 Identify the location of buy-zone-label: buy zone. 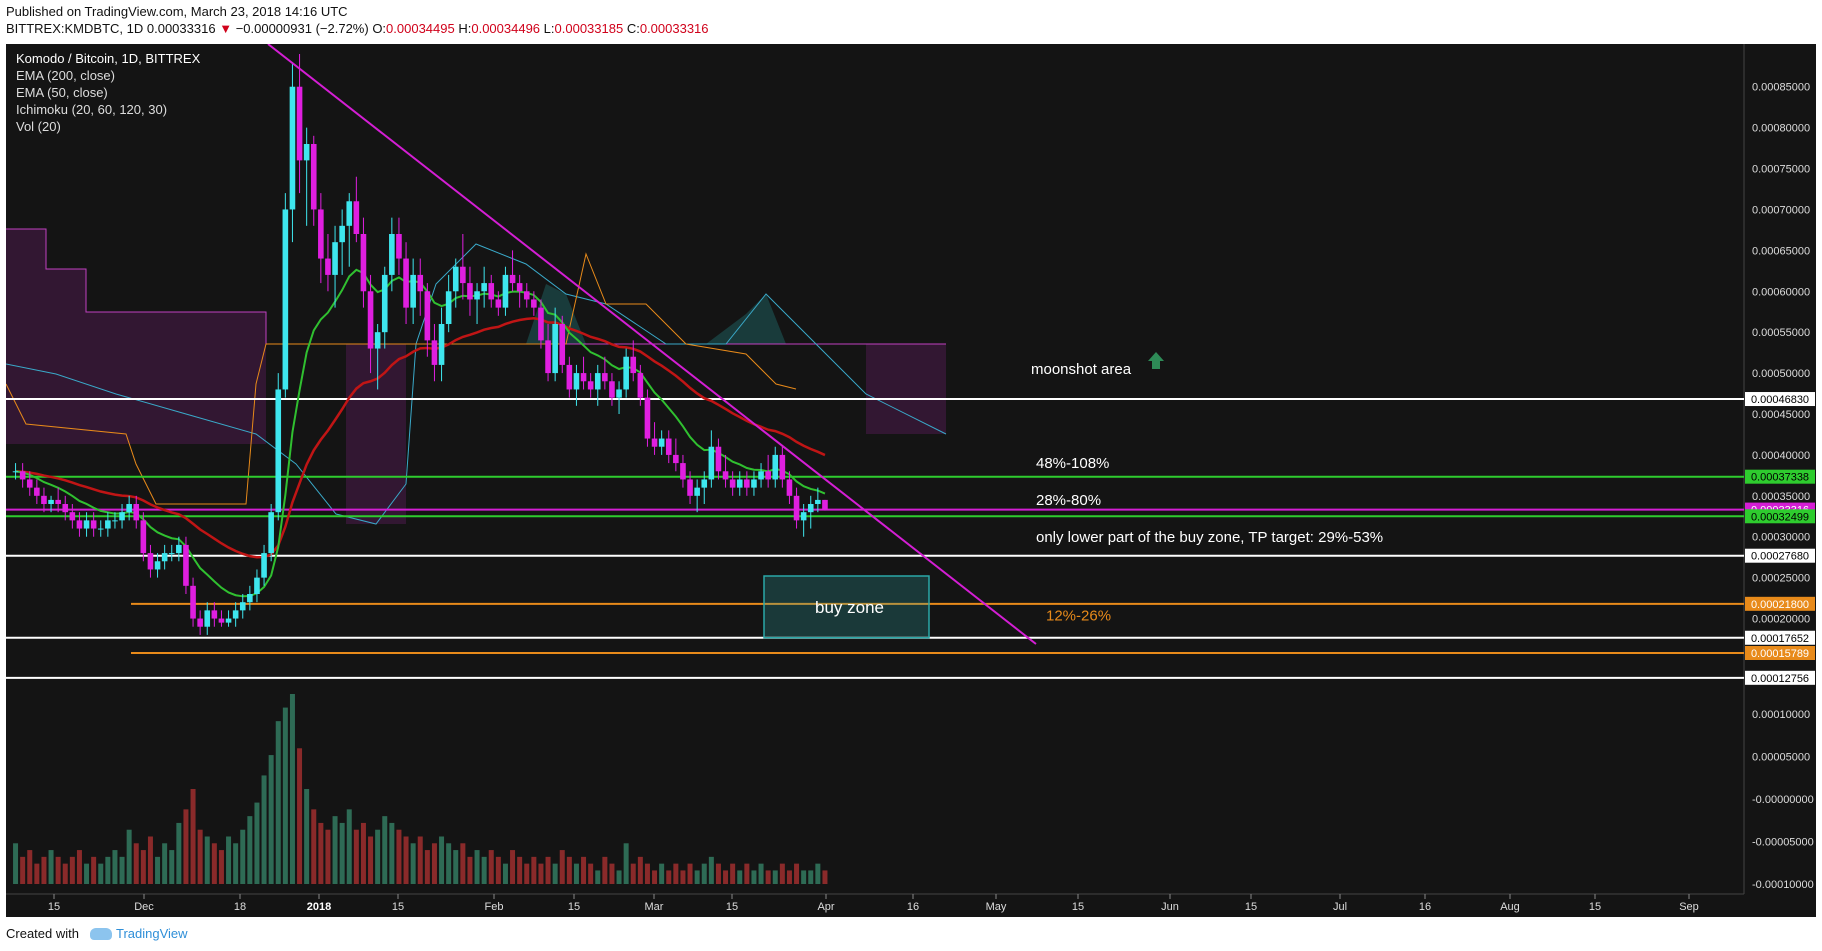
(849, 607).